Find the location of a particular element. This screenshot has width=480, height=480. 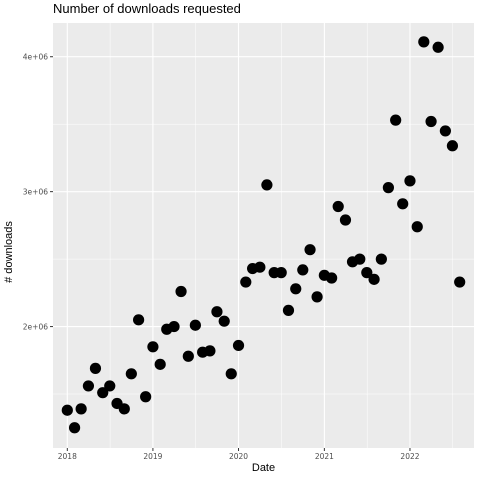

chart-title: Number of downloads requested is located at coordinates (147, 8).